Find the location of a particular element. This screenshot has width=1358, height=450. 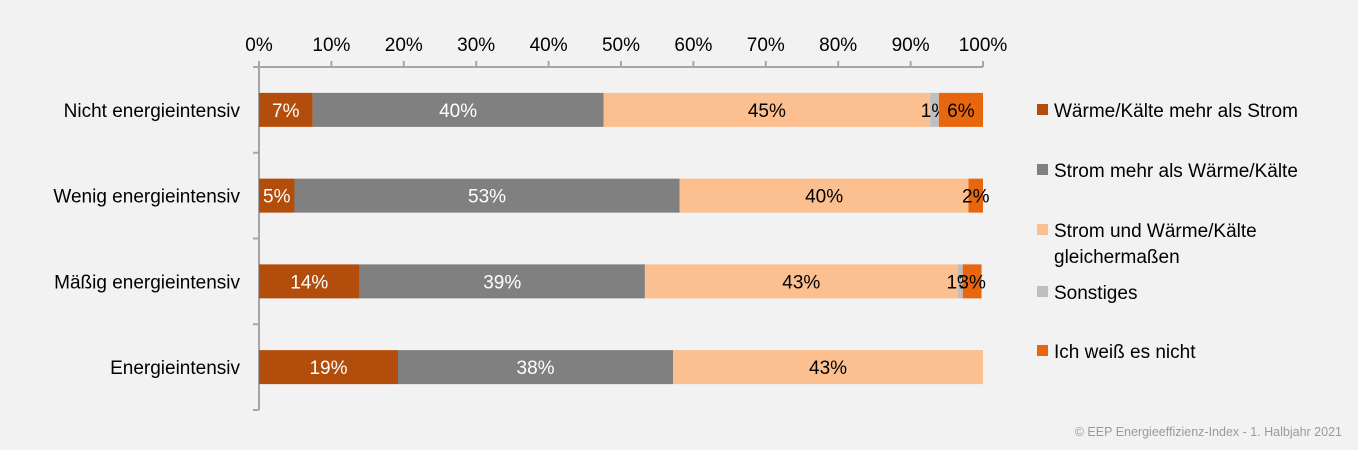

data-label: 53% is located at coordinates (487, 197).